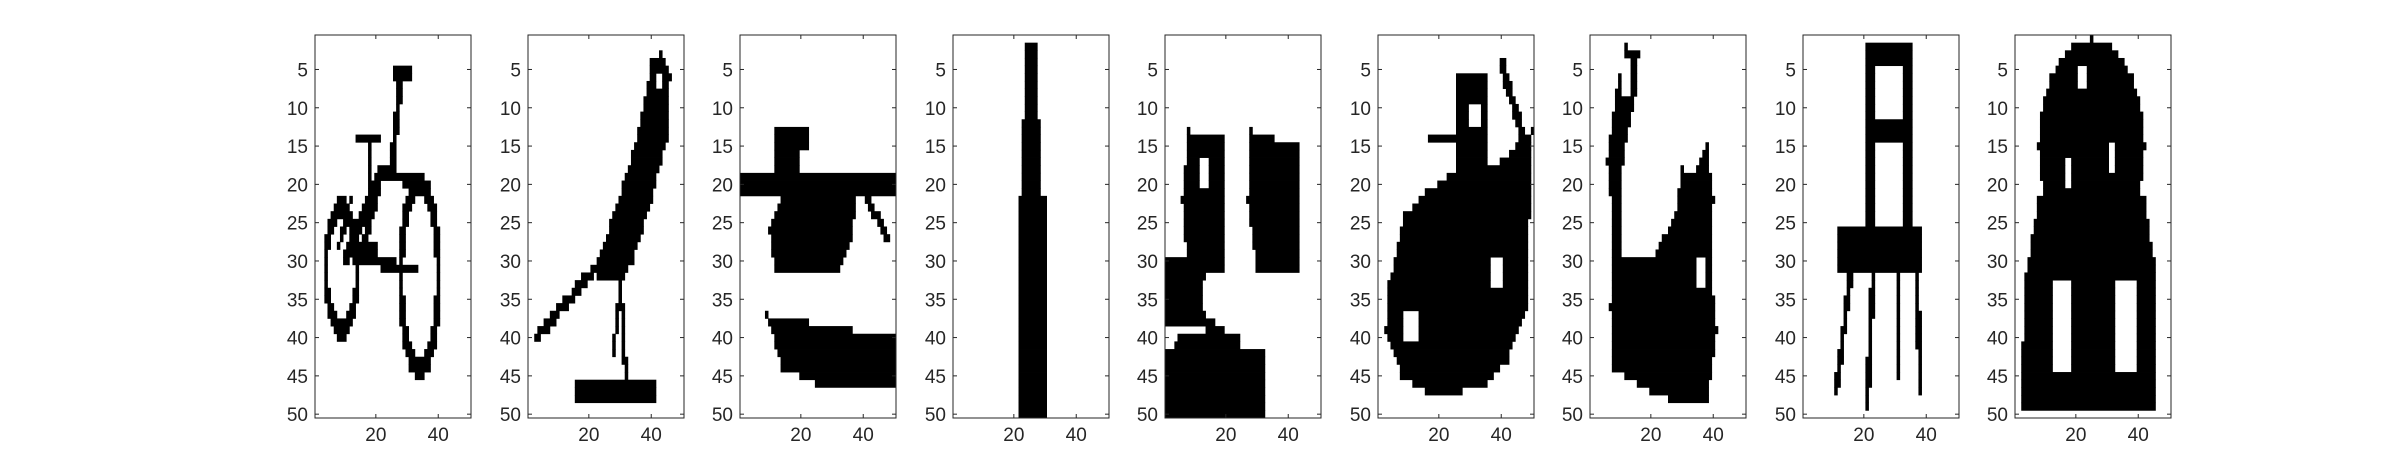 This screenshot has width=2403, height=469. Describe the element at coordinates (1577, 70) in the screenshot. I see `y-tick-label: 5` at that location.